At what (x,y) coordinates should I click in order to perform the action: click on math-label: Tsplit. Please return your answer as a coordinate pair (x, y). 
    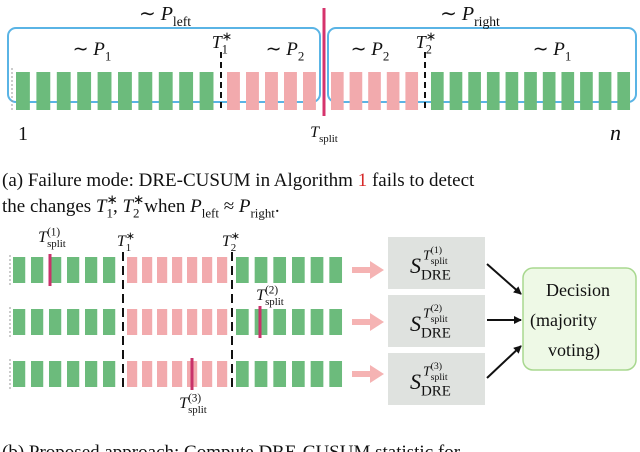
    Looking at the image, I should click on (324, 134).